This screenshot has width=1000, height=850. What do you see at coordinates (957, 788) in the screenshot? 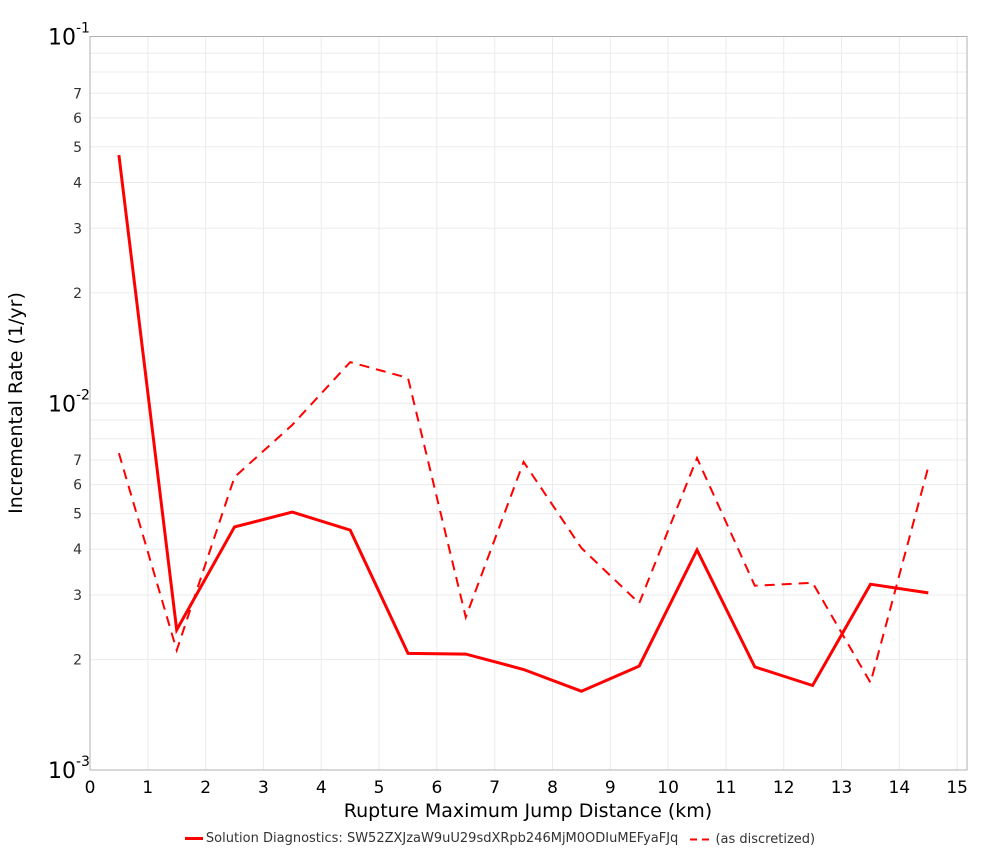
I see `x-tick-label: 15` at bounding box center [957, 788].